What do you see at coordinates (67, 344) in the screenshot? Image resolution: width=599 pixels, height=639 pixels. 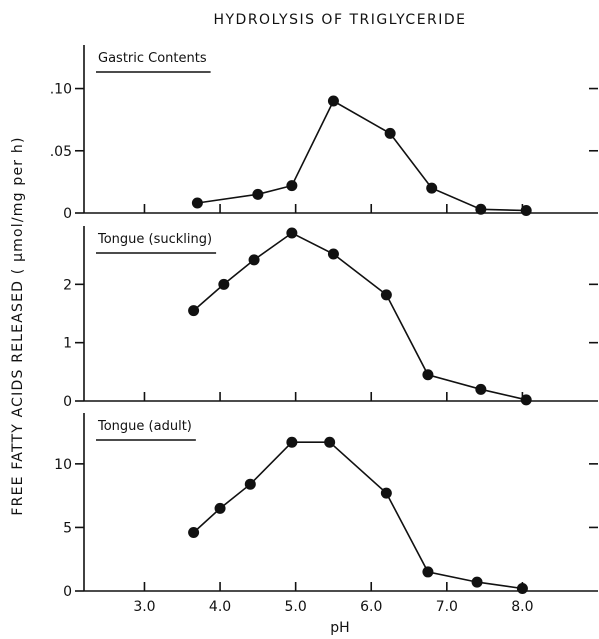 I see `y-tick-label: 1` at bounding box center [67, 344].